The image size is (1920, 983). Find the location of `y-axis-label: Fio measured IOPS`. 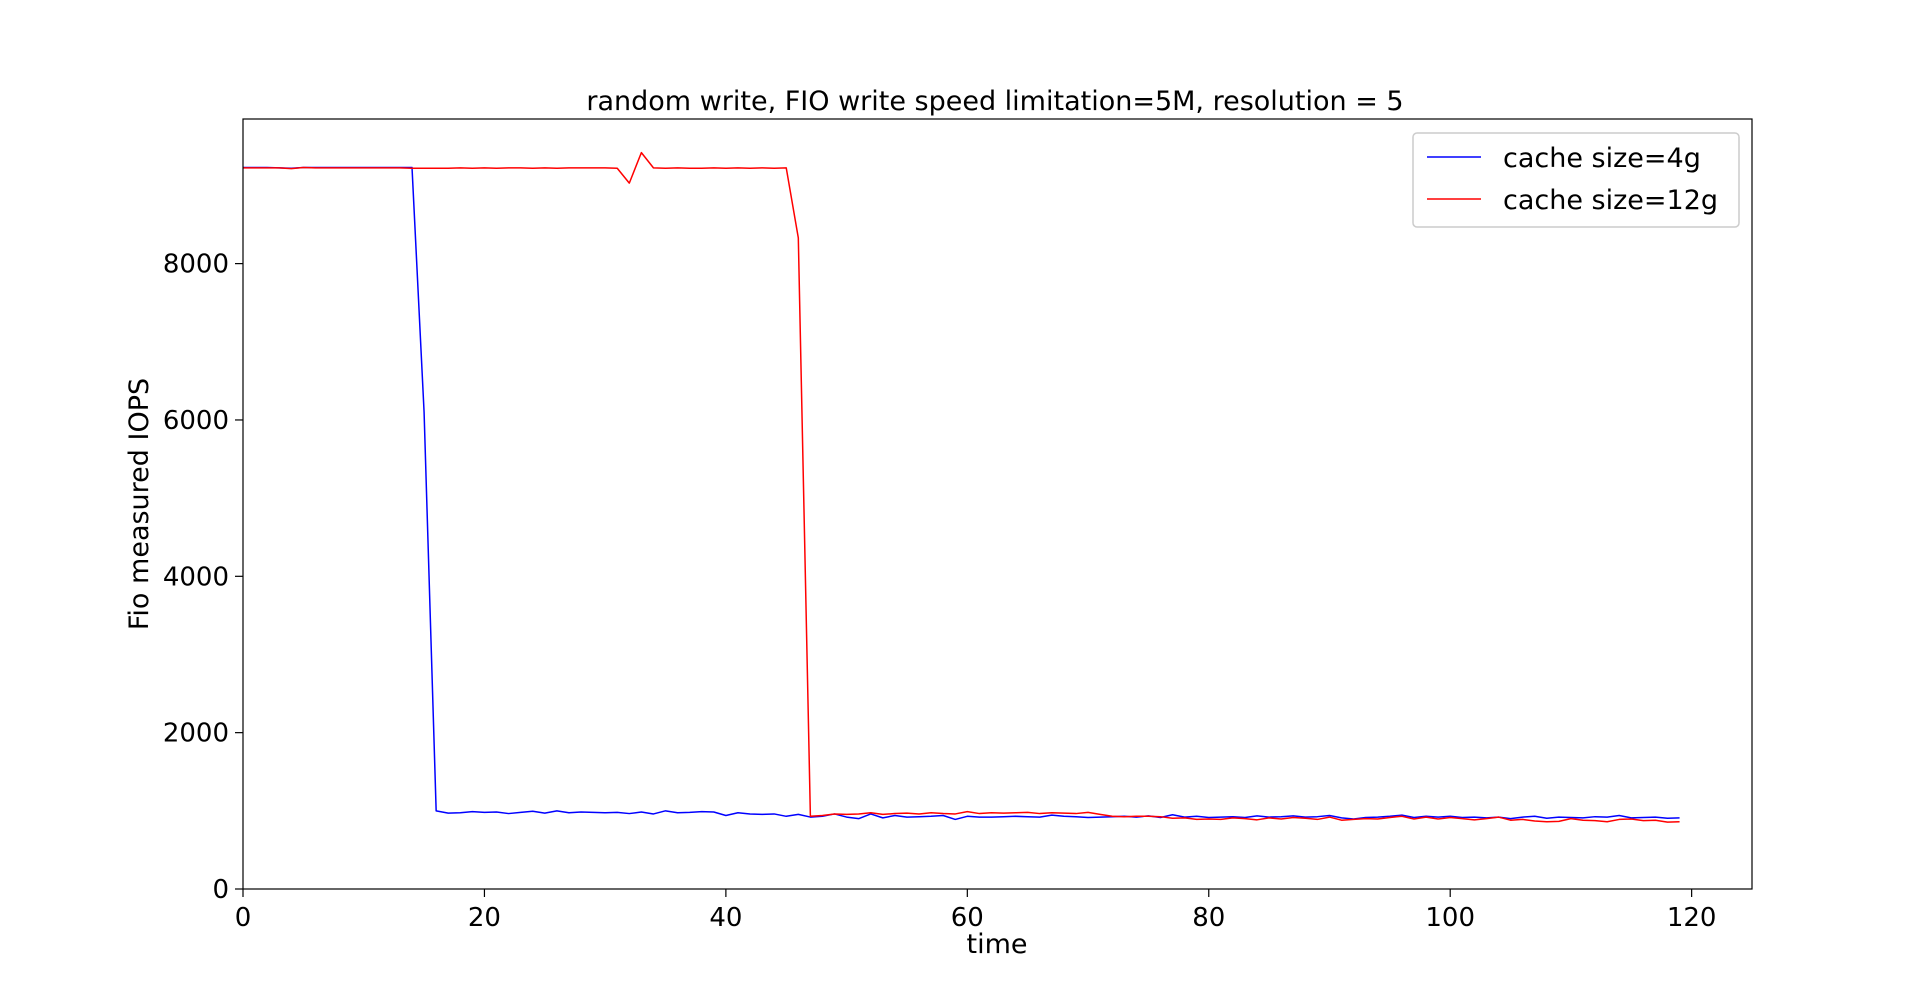

y-axis-label: Fio measured IOPS is located at coordinates (139, 504).